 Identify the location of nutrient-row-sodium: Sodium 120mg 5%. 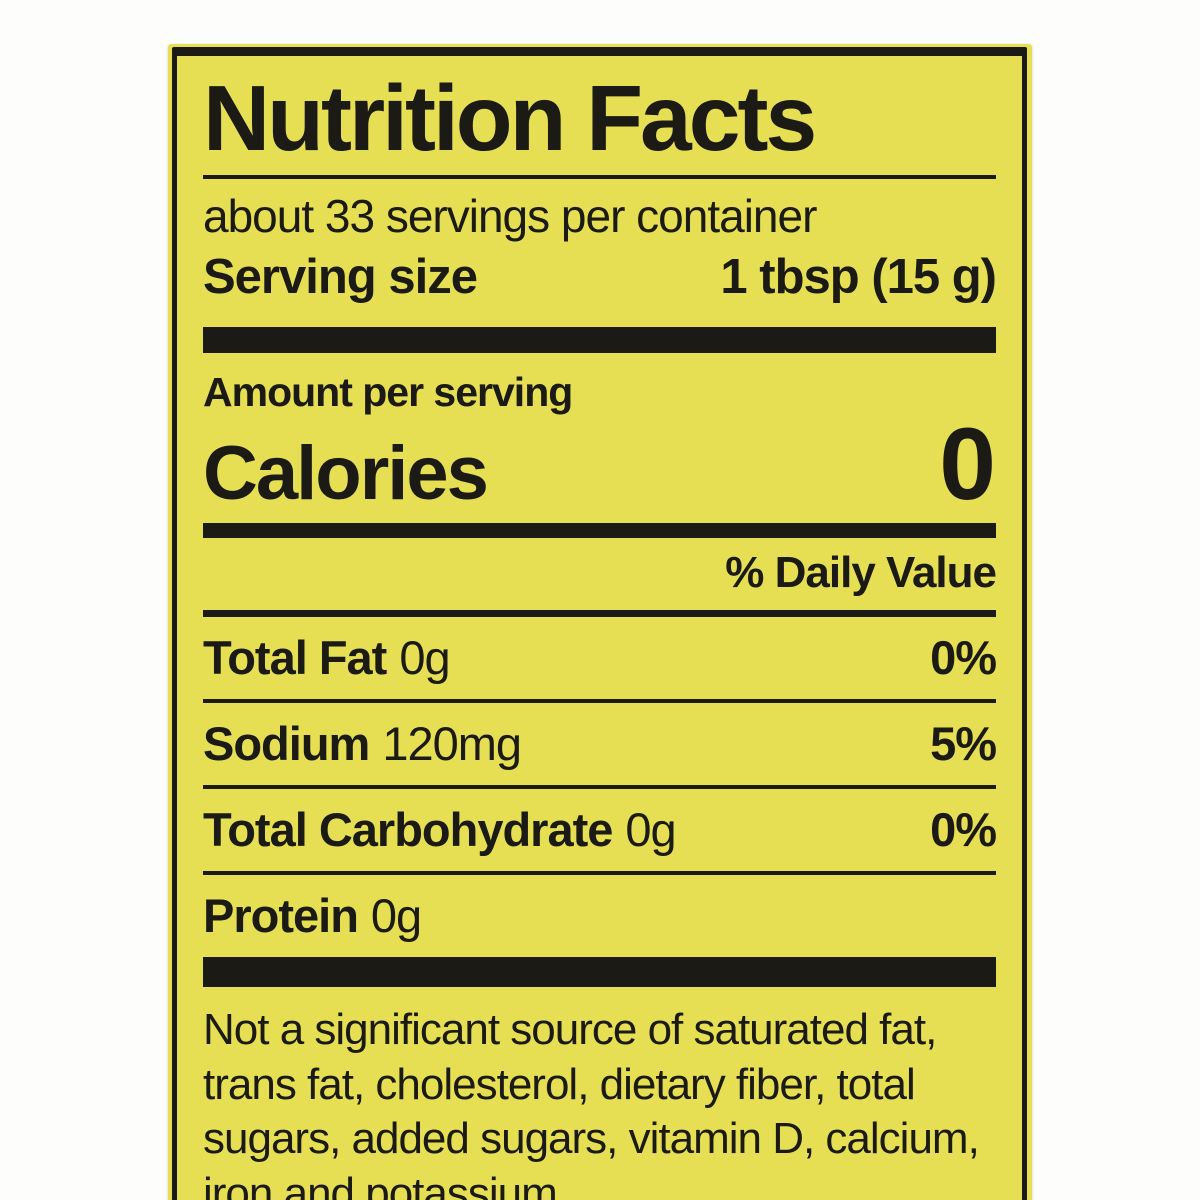
(600, 742).